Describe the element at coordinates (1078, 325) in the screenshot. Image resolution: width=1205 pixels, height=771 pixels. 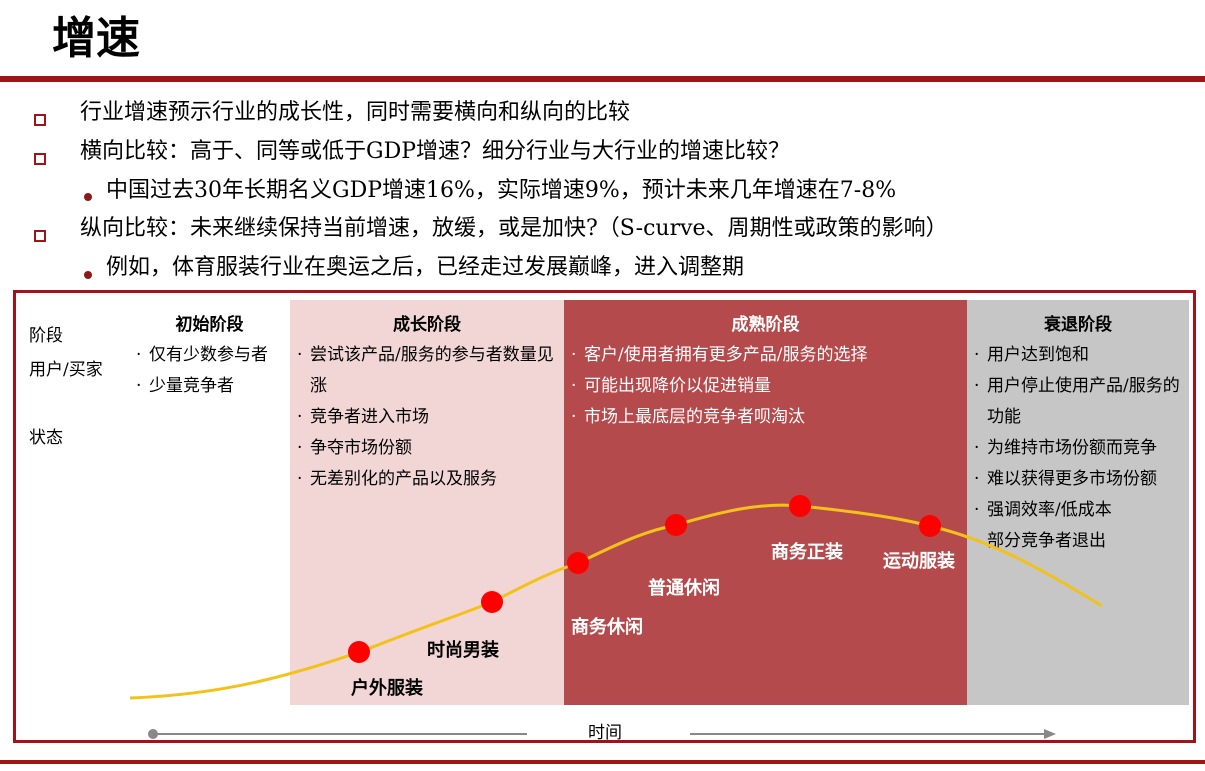
I see `stage-title: 衰退阶段` at that location.